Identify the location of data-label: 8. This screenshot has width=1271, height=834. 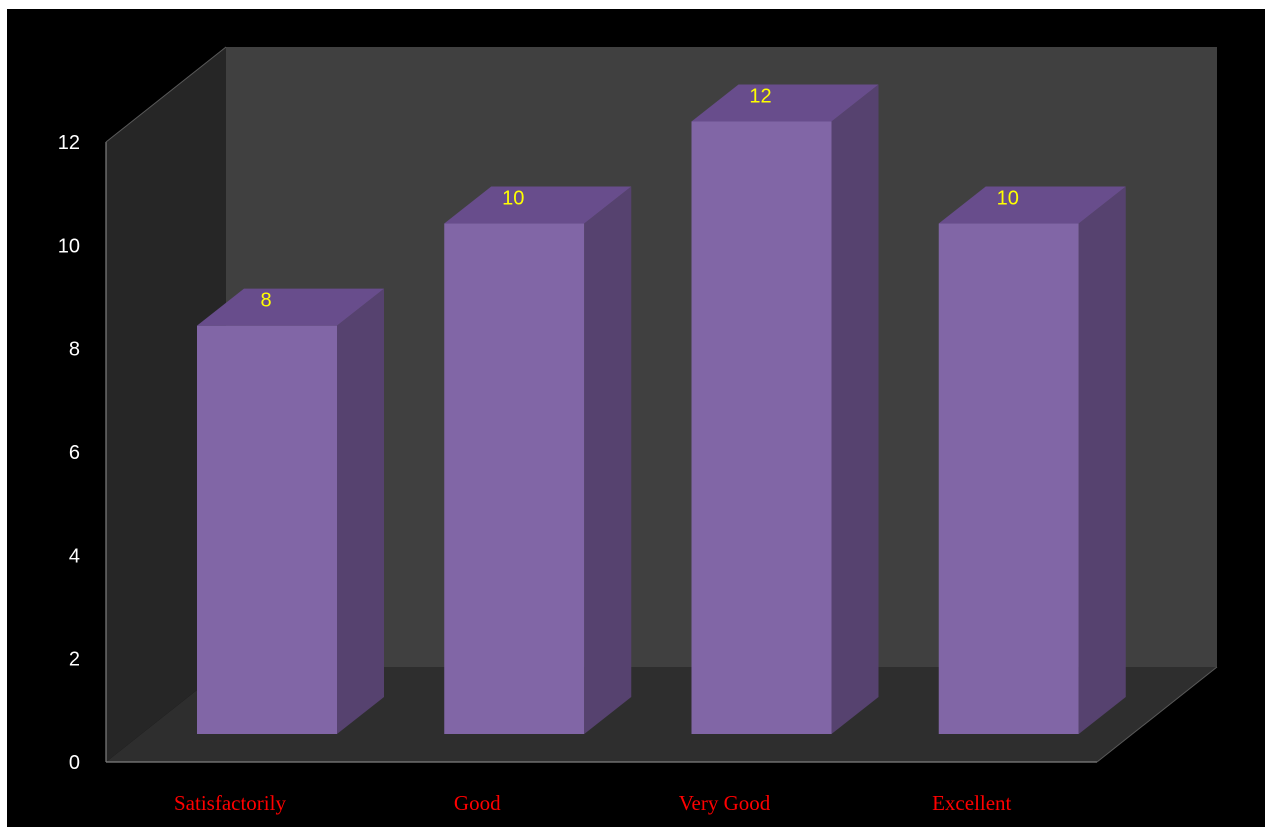
(265, 301).